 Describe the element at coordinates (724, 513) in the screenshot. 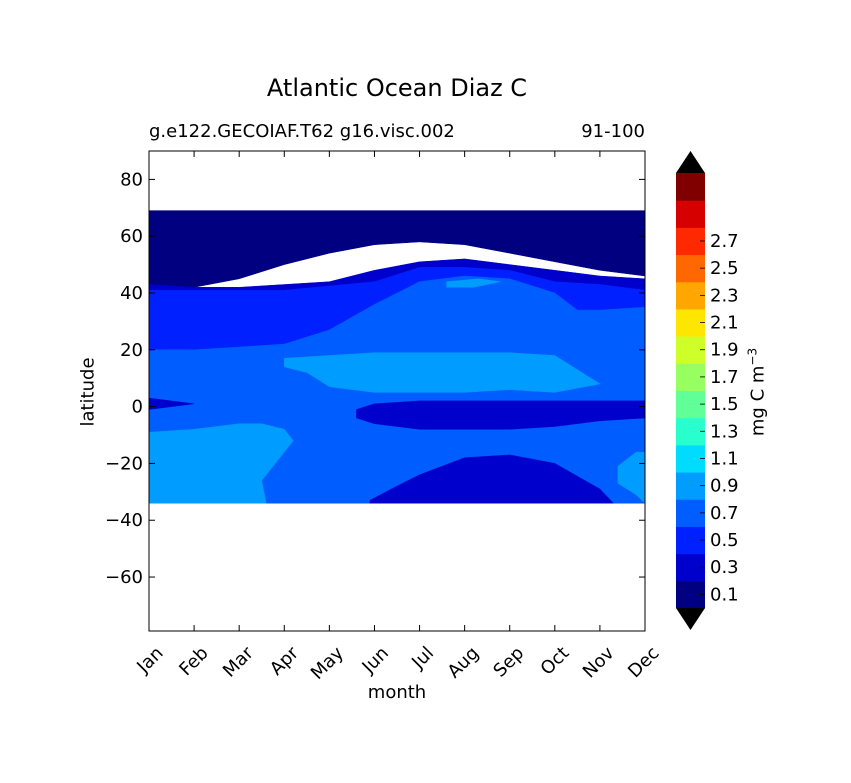

I see `colorbar-tick-label: 0.7` at that location.